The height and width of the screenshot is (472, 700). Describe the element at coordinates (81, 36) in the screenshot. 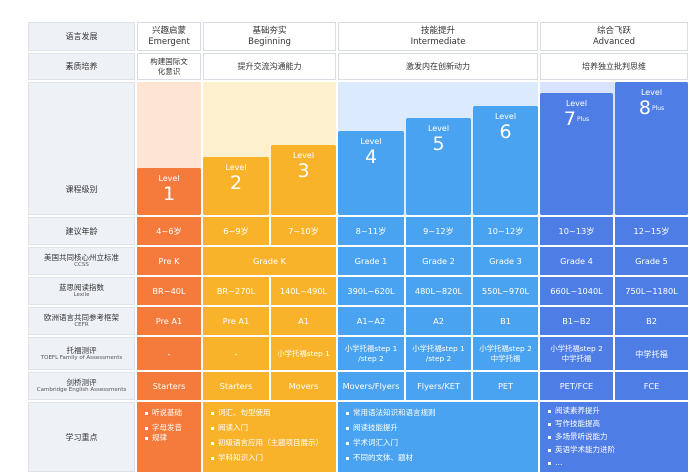

I see `row-label-language: 语言发展` at that location.